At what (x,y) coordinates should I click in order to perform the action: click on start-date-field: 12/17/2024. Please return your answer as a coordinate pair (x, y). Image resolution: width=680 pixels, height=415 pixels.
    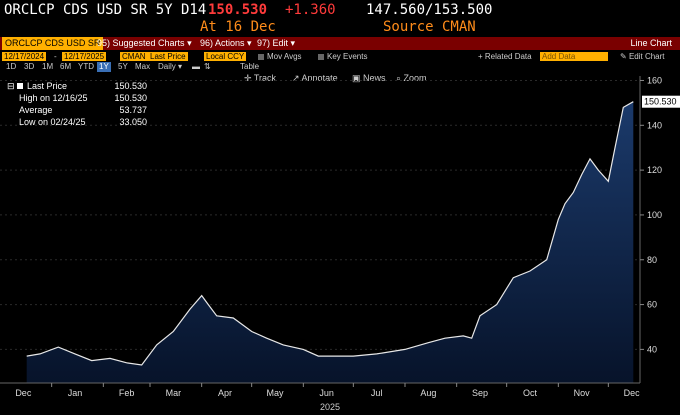
    Looking at the image, I should click on (24, 56).